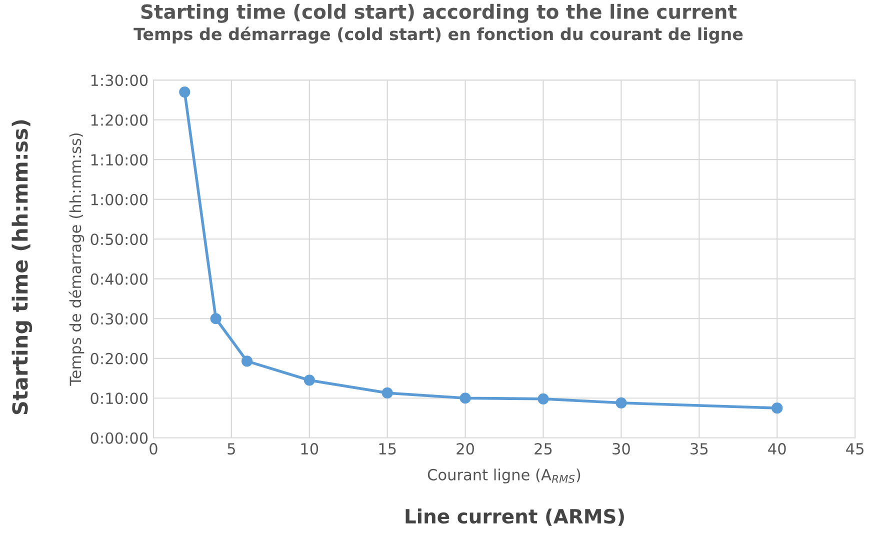  Describe the element at coordinates (76, 259) in the screenshot. I see `y-axis-title: Temps de démarrage (hh:mm:ss)` at that location.